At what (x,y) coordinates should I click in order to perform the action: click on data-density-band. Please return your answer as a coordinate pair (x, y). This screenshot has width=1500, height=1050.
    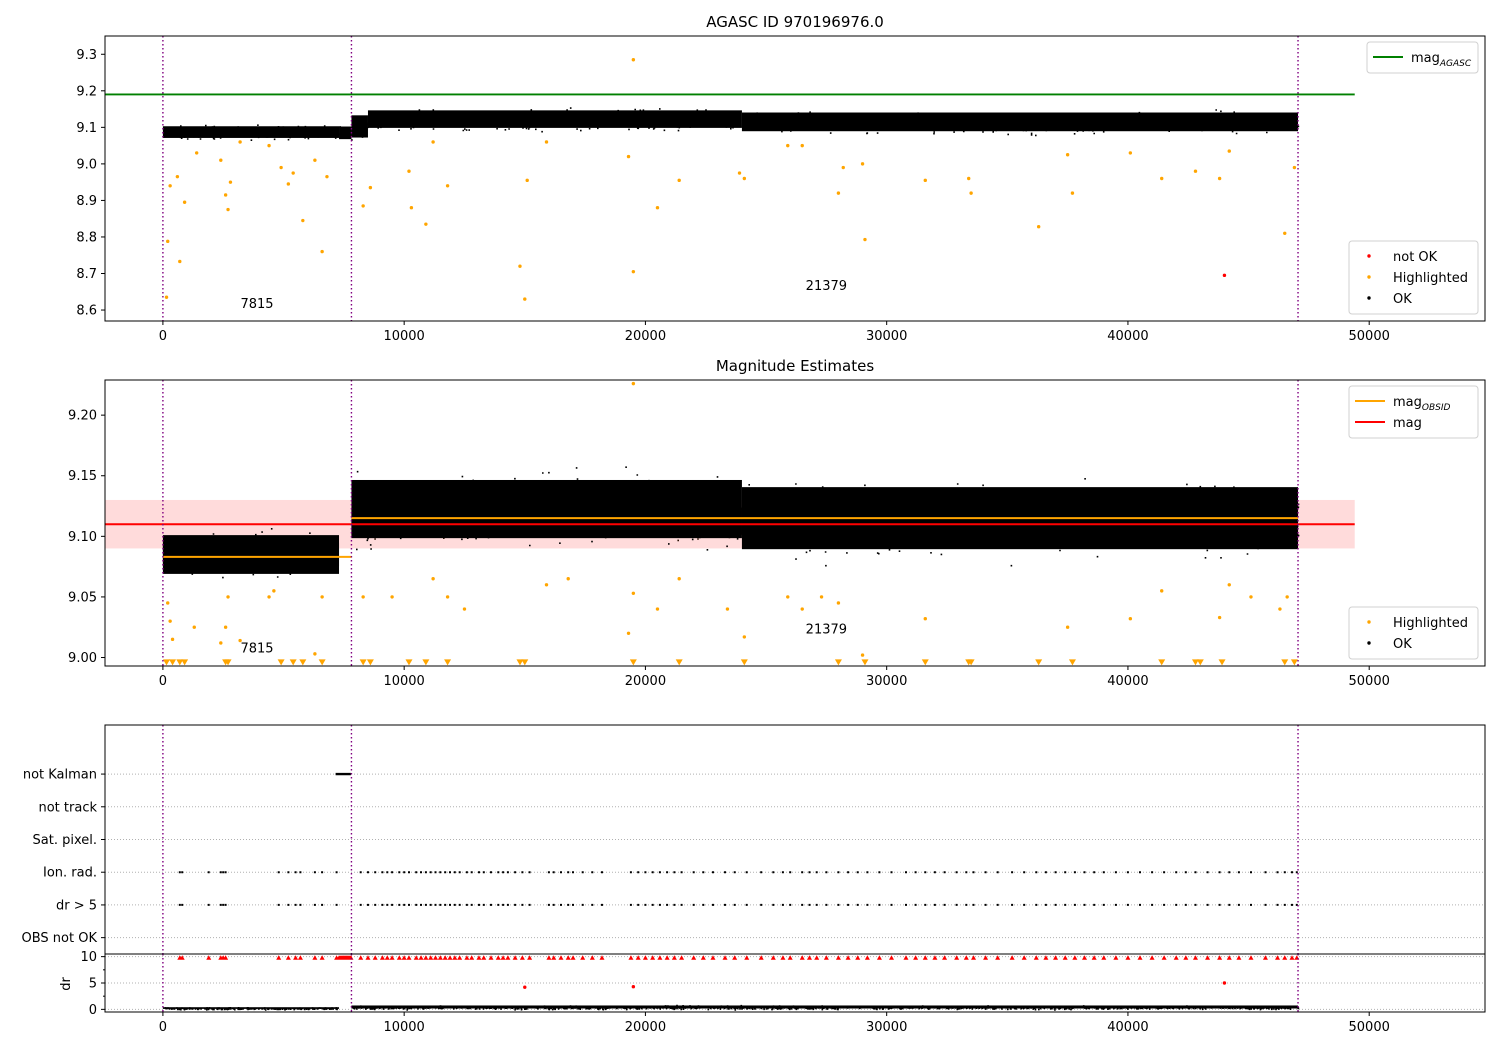
    Looking at the image, I should click on (546, 509).